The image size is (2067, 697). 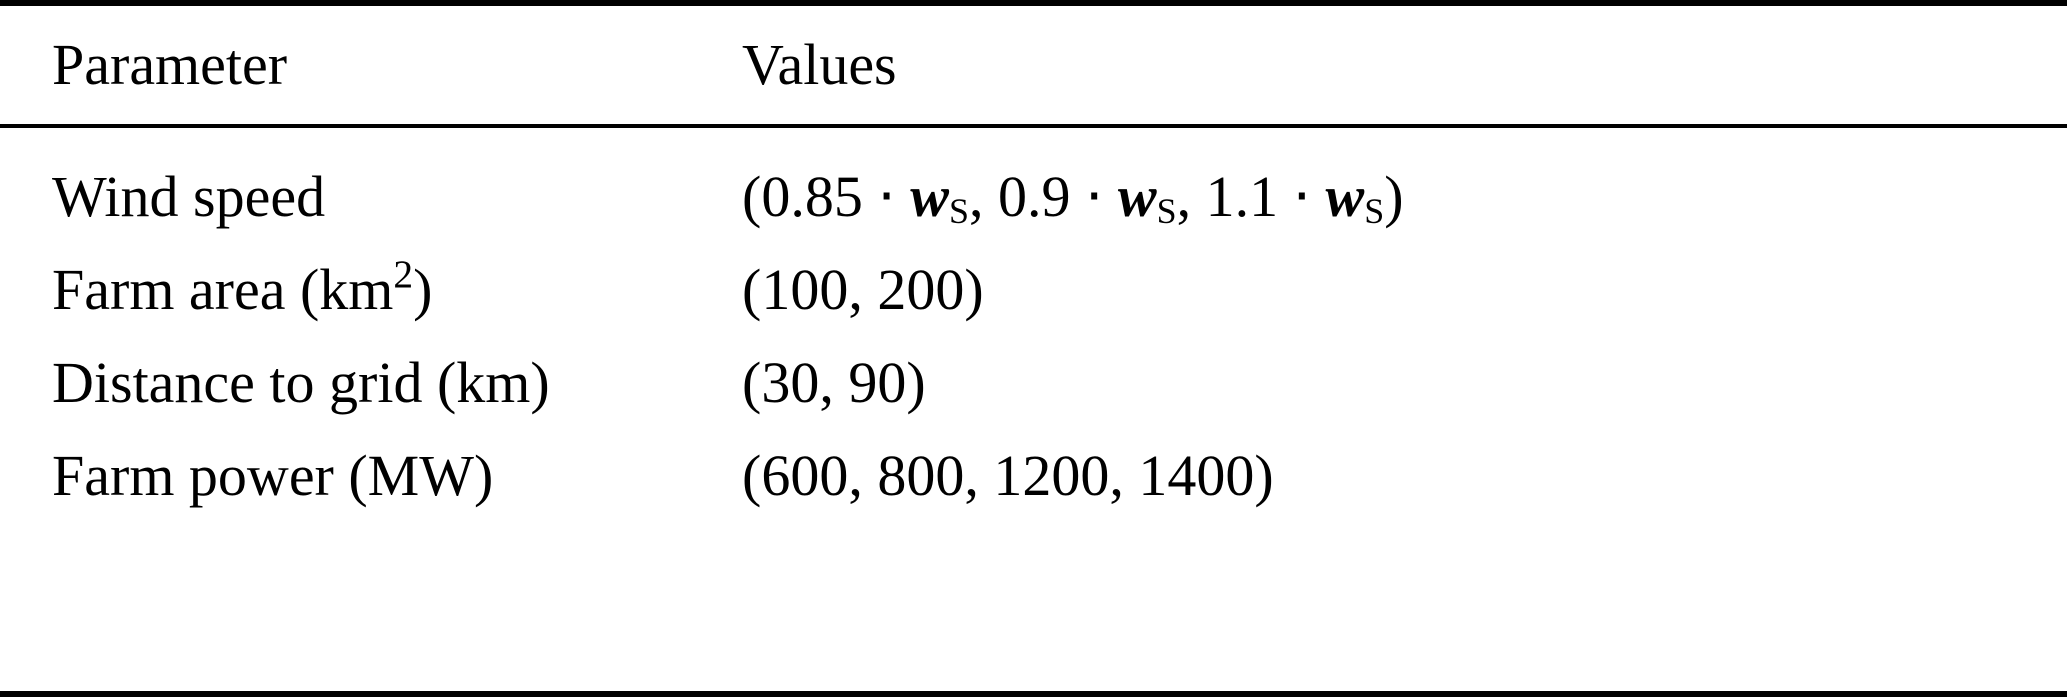 What do you see at coordinates (170, 64) in the screenshot?
I see `column-header-parameter: Parameter` at bounding box center [170, 64].